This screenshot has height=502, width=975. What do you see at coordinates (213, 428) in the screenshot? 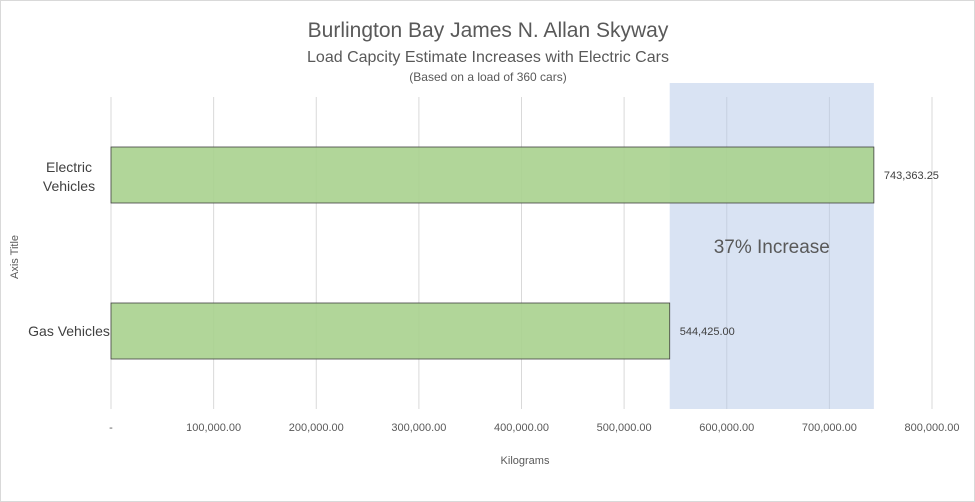
I see `x-tick-label: 100,000.00` at bounding box center [213, 428].